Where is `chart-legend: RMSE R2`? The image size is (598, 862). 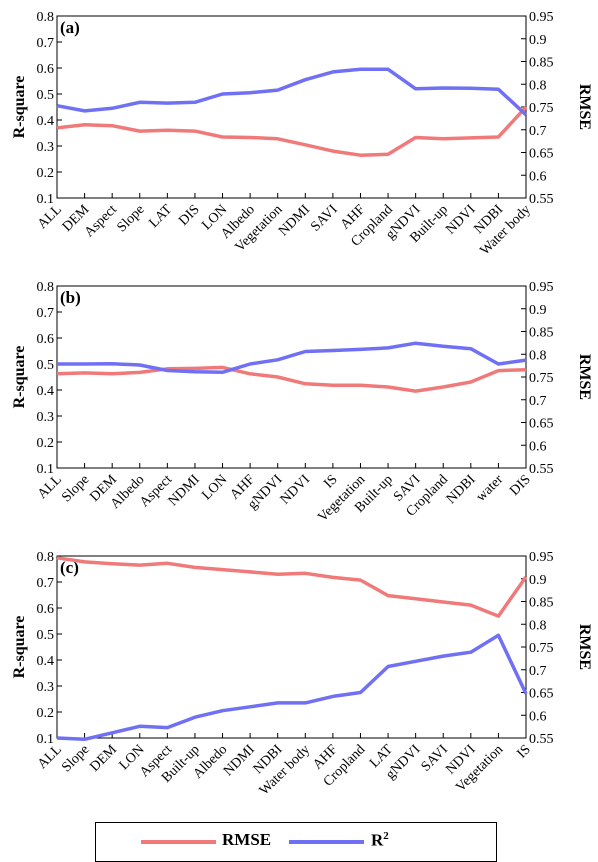 chart-legend: RMSE R2 is located at coordinates (296, 842).